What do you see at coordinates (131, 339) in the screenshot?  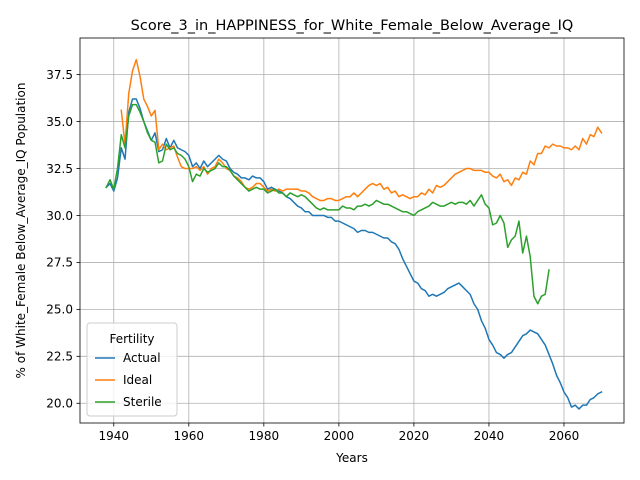 I see `legend-title: Fertility` at bounding box center [131, 339].